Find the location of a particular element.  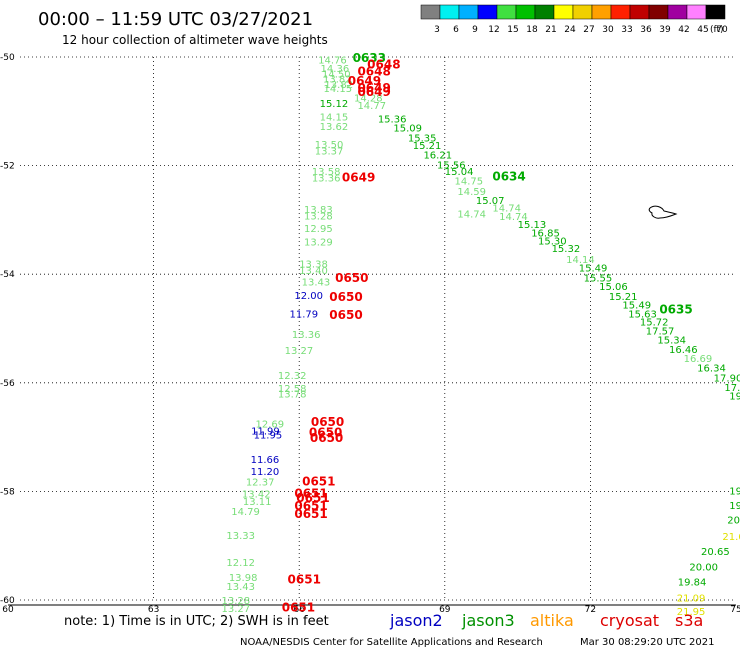

scale-tick-label: 15 is located at coordinates (512, 30).